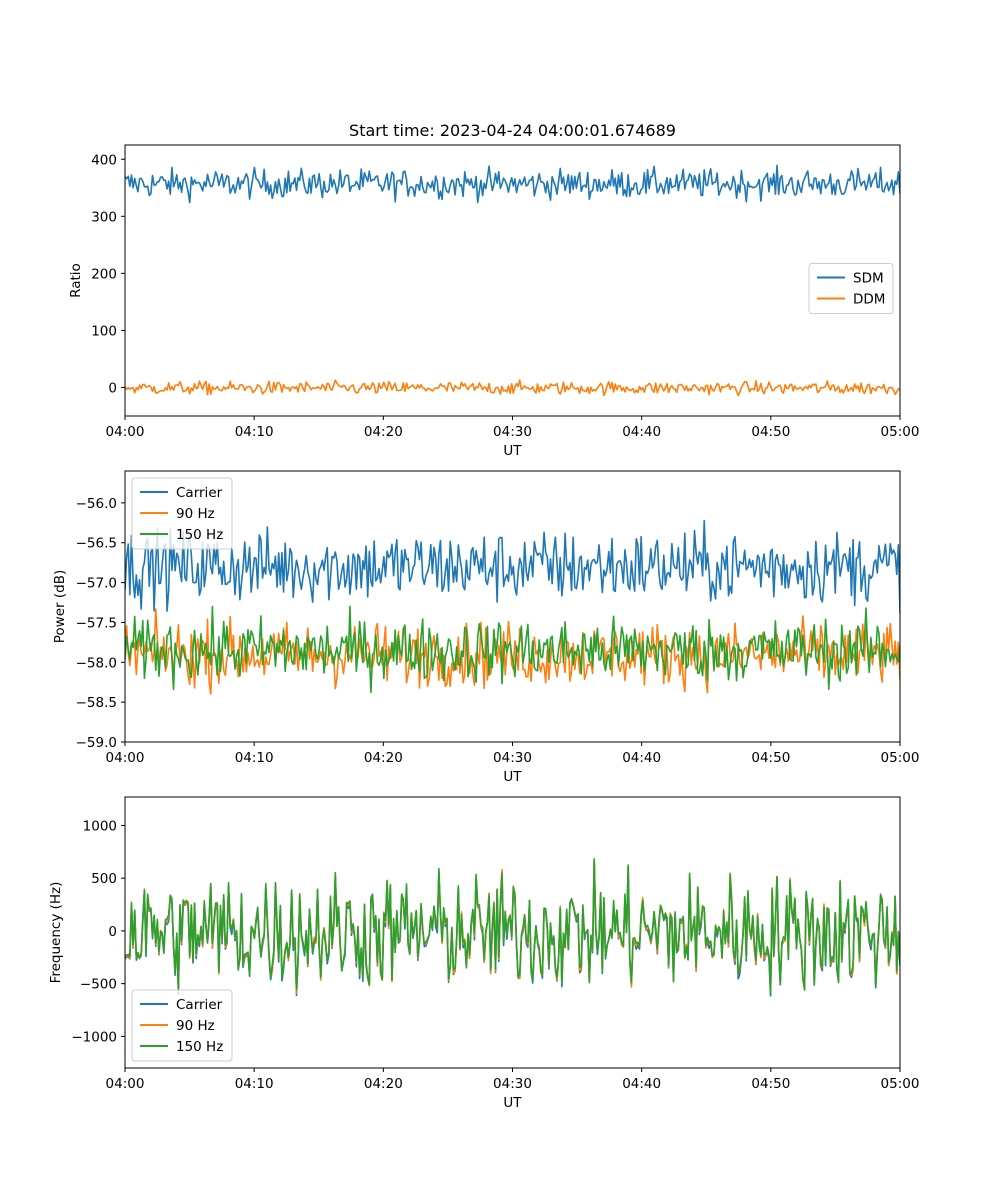 Image resolution: width=1000 pixels, height=1200 pixels. Describe the element at coordinates (104, 160) in the screenshot. I see `y-tick-label: 400` at that location.